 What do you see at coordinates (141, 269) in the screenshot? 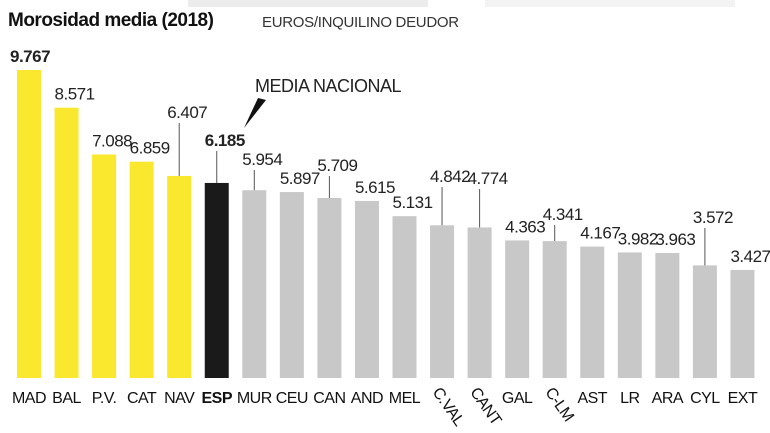
I see `bar-cat` at bounding box center [141, 269].